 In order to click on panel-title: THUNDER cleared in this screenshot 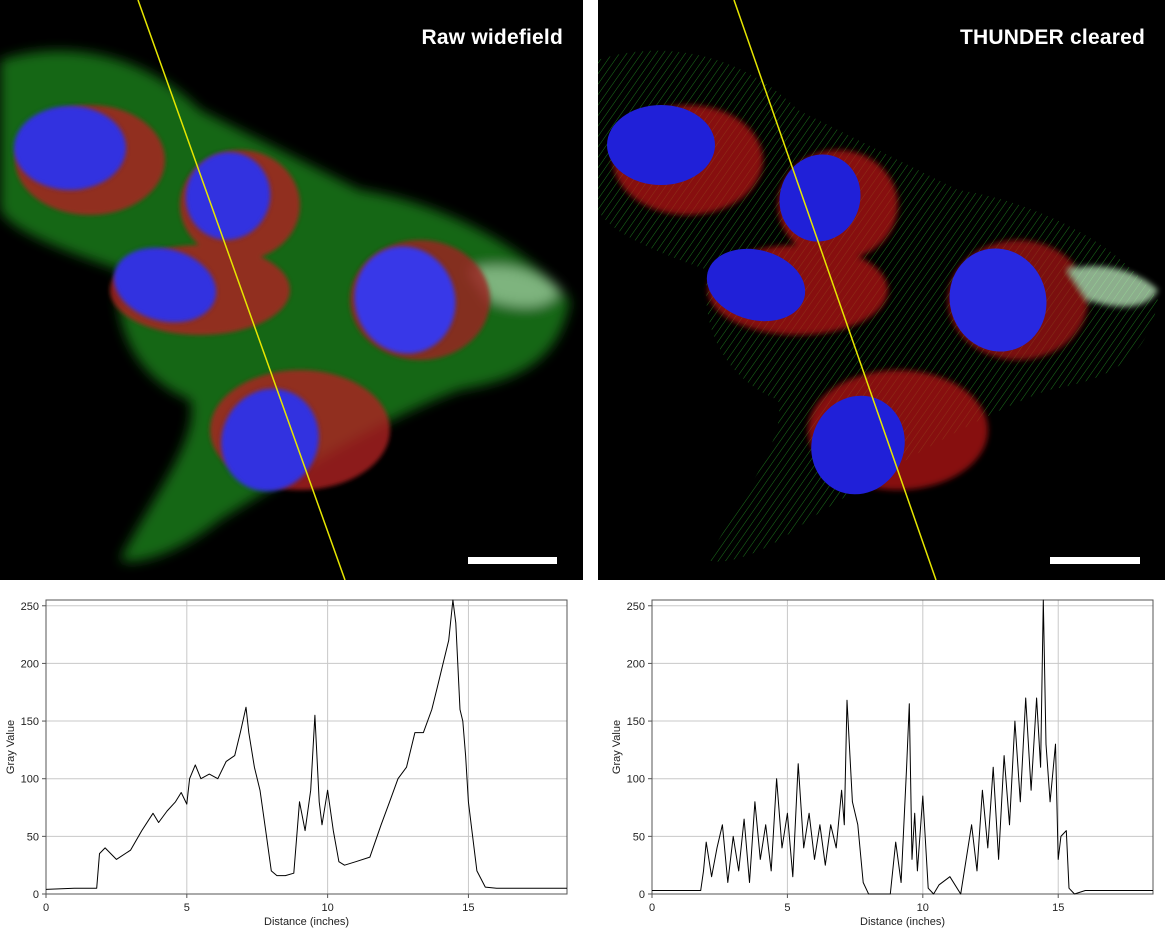, I will do `click(1052, 37)`.